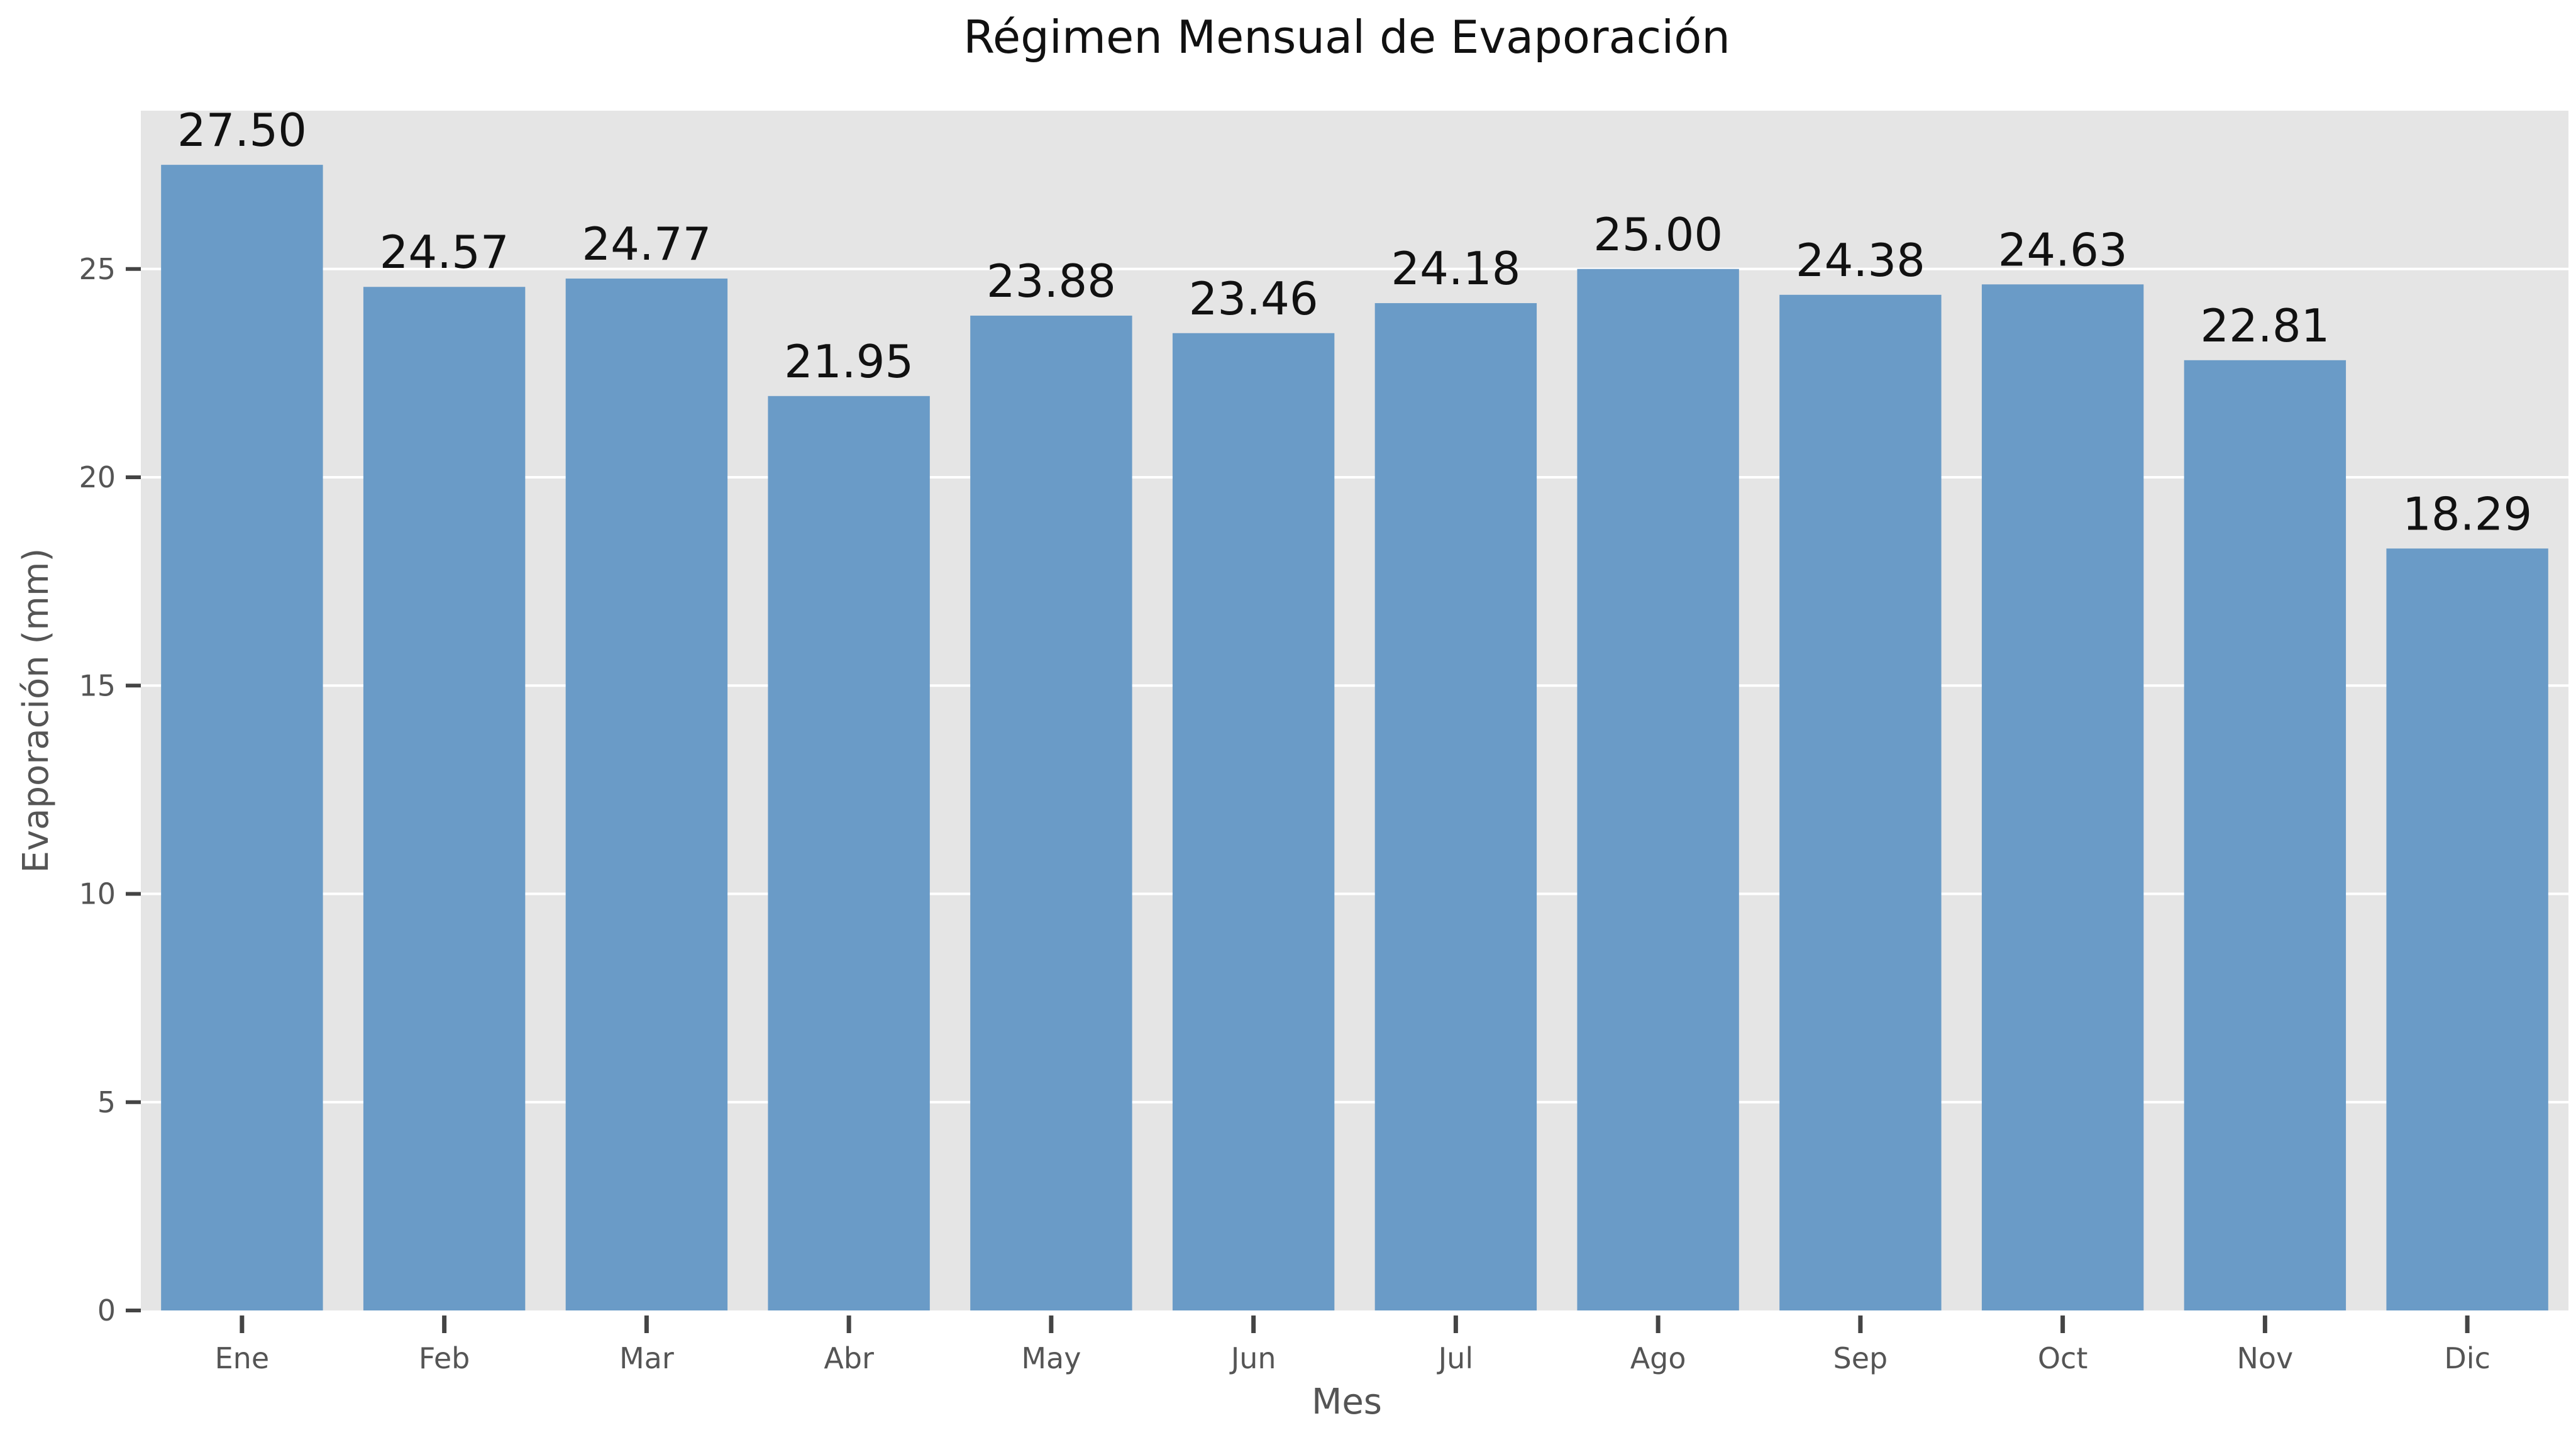 Image resolution: width=2576 pixels, height=1440 pixels. Describe the element at coordinates (97, 269) in the screenshot. I see `y-tick-label-5: 25` at that location.